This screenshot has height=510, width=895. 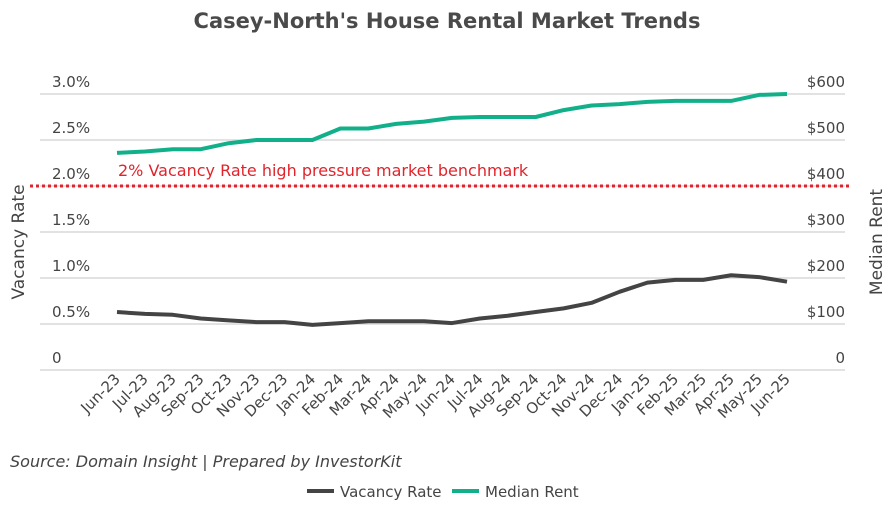 What do you see at coordinates (19, 241) in the screenshot?
I see `y-axis-left-label: Vacancy Rate` at bounding box center [19, 241].